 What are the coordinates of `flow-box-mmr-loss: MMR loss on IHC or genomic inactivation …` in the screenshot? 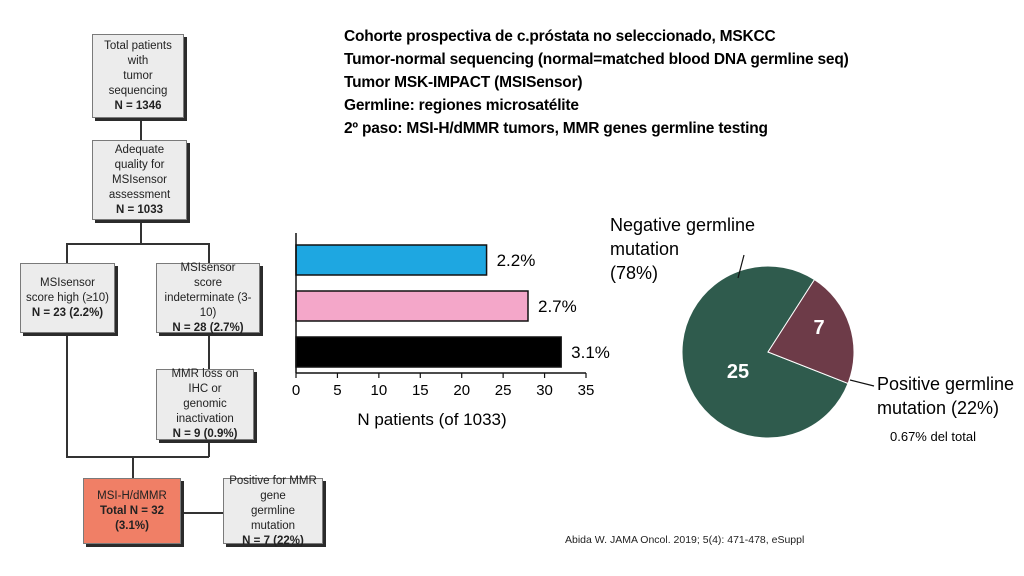 It's located at (205, 404).